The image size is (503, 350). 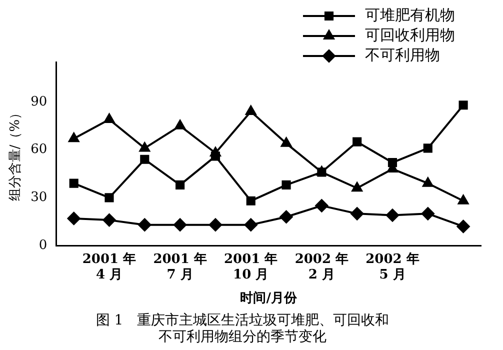 I want to click on y-axis-title: 组分含量/（%）, so click(x=16, y=154).